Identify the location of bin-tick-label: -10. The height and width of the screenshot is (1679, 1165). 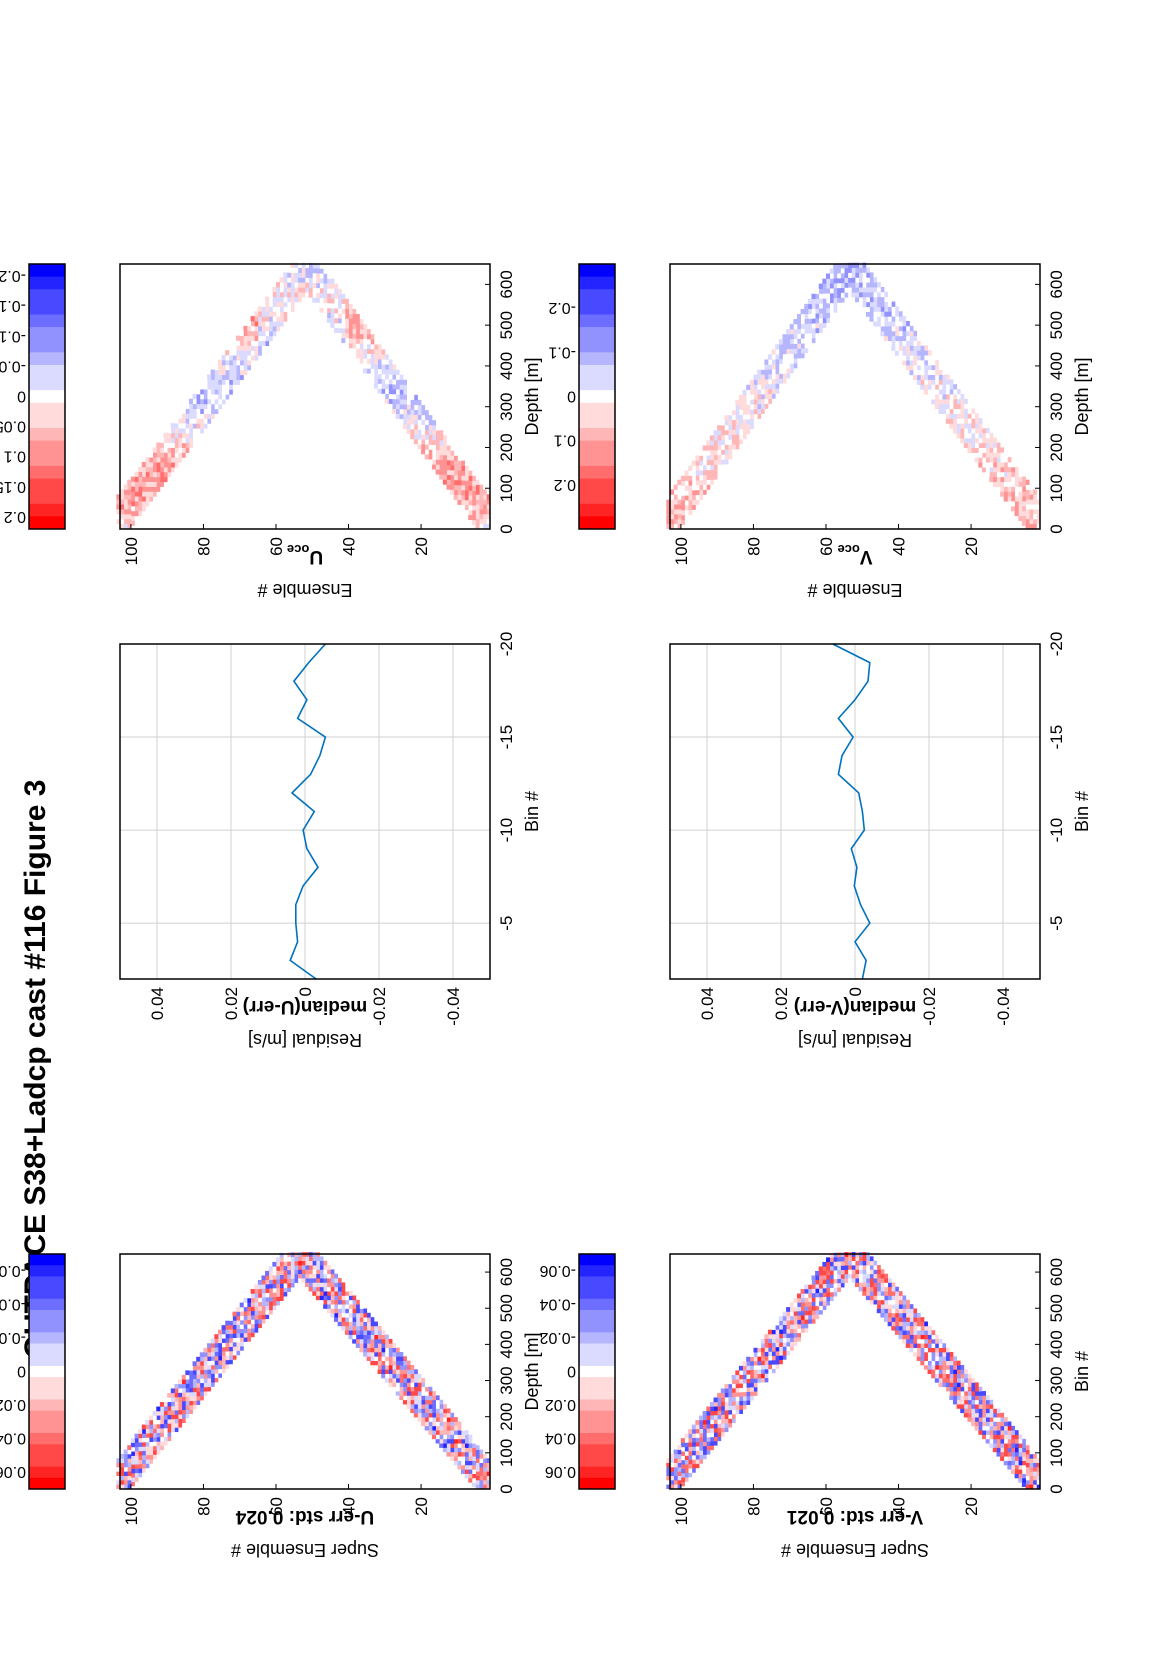
(1056, 830).